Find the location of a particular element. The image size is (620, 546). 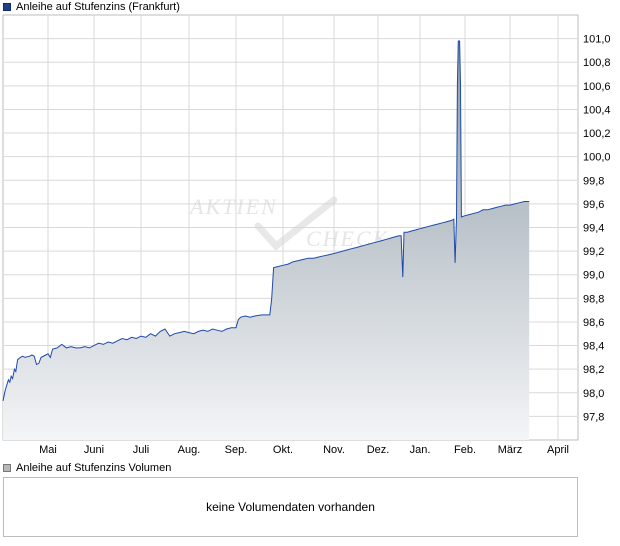

price-legend: Anleihe auf Stufenzins (Frankfurt) is located at coordinates (91, 7).